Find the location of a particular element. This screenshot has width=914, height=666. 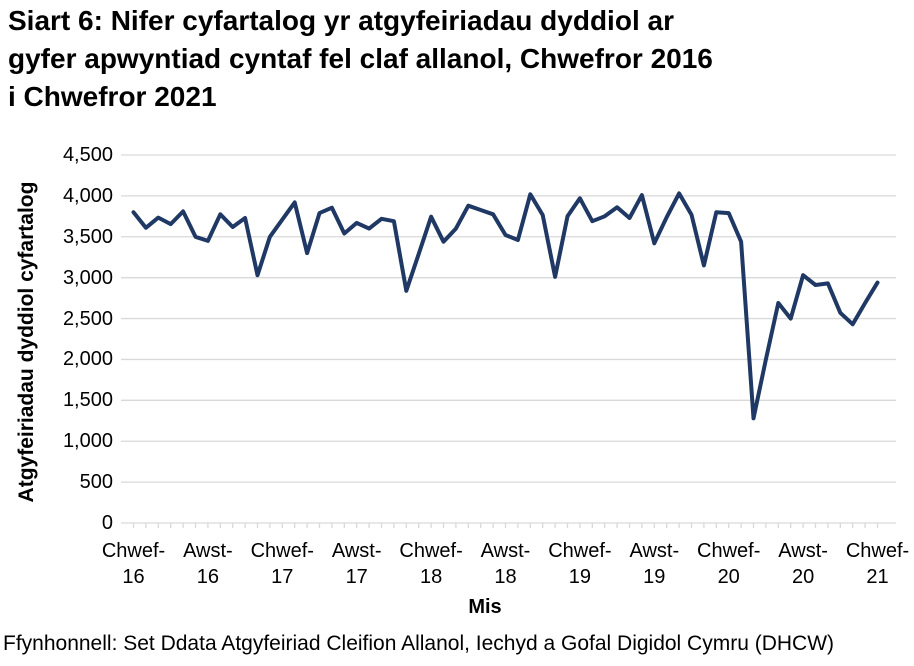

y-tick-label: 1,500 is located at coordinates (87, 400).